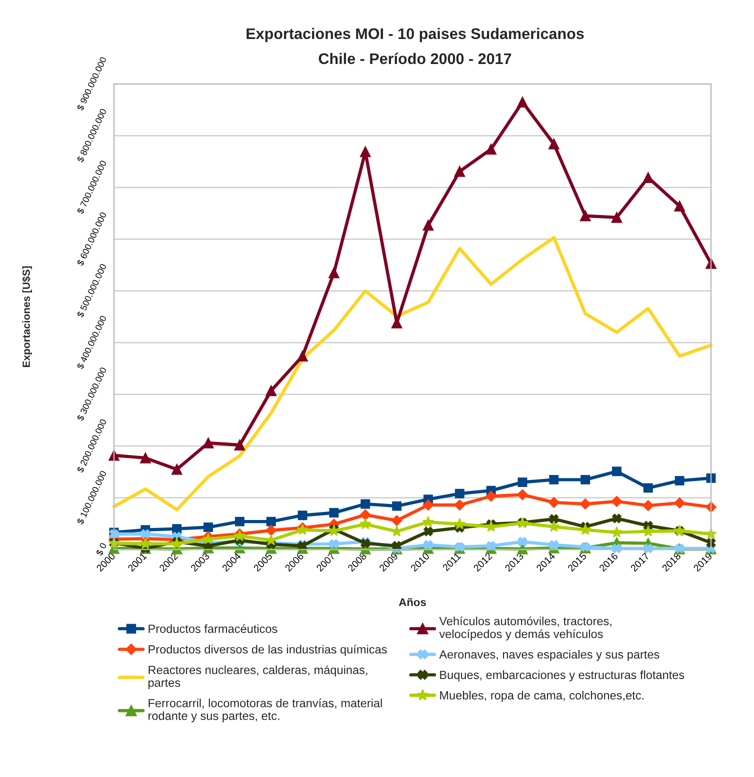 The image size is (754, 777). I want to click on legend-label: Reactores nucleares, calderas, máquinas, partes, so click(258, 677).